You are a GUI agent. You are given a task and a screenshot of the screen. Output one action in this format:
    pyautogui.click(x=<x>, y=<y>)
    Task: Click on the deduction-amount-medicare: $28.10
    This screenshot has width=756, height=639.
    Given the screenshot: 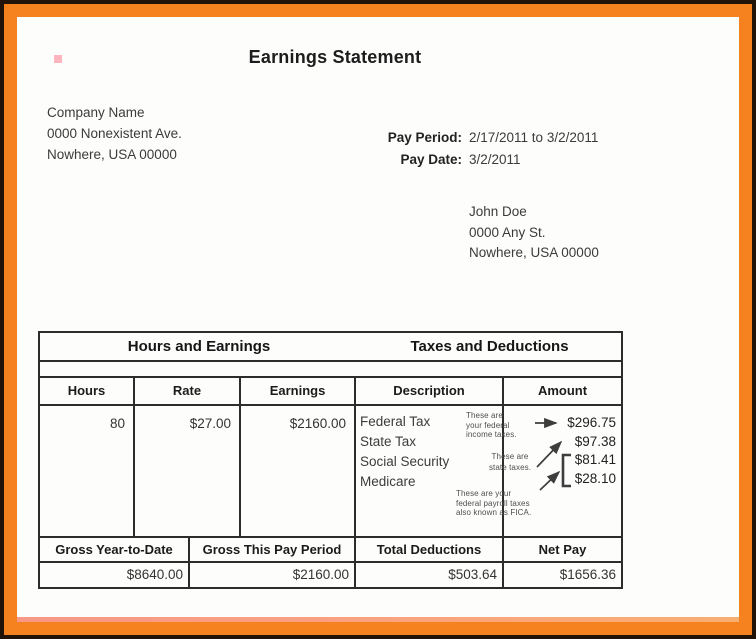 What is the action you would take?
    pyautogui.click(x=595, y=478)
    